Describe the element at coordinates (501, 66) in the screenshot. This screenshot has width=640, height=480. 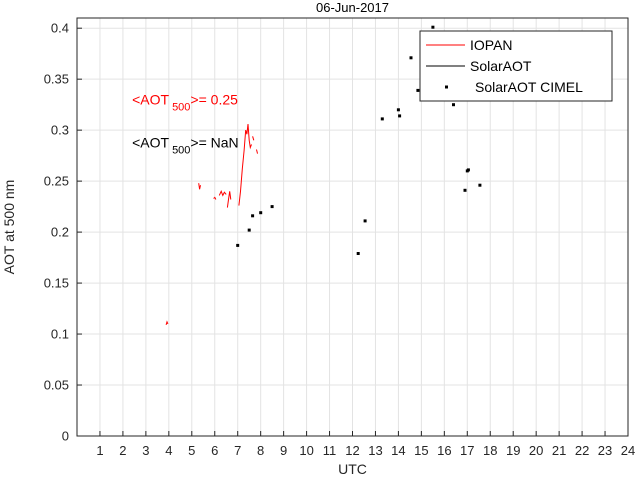
I see `legend-label: SolarAOT` at that location.